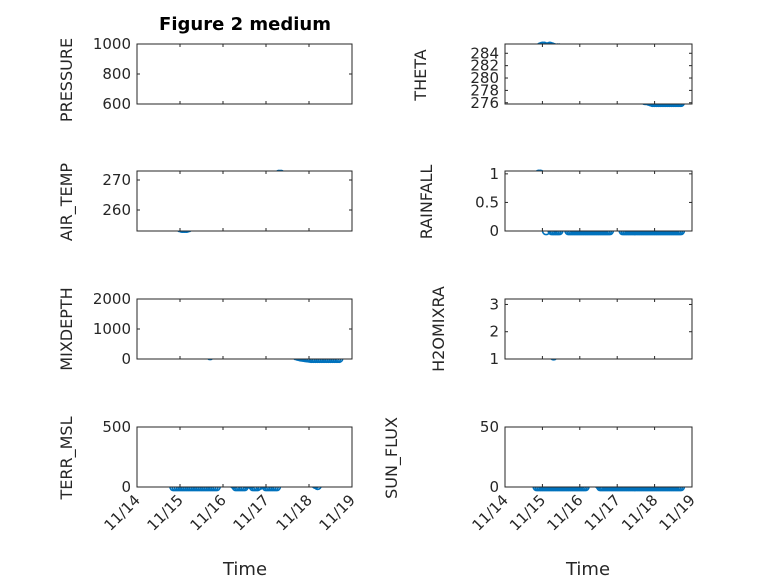  I want to click on xlabel-right: Time, so click(587, 569).